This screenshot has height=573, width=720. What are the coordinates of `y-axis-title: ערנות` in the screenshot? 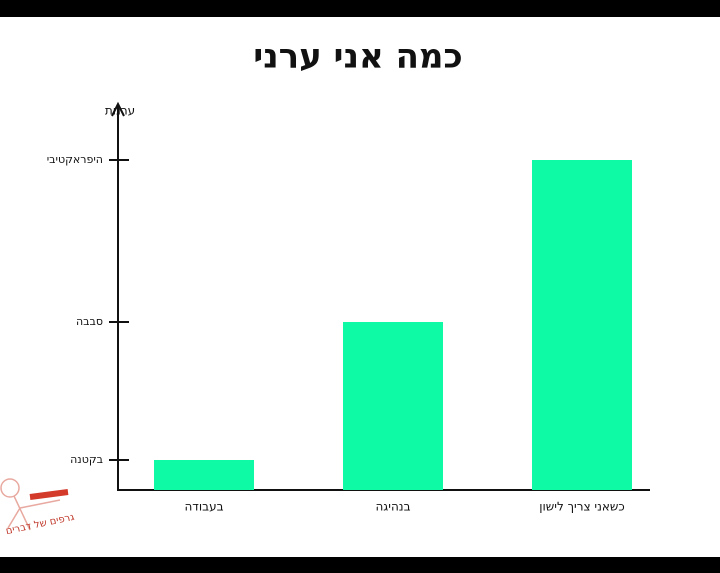 It's located at (120, 111).